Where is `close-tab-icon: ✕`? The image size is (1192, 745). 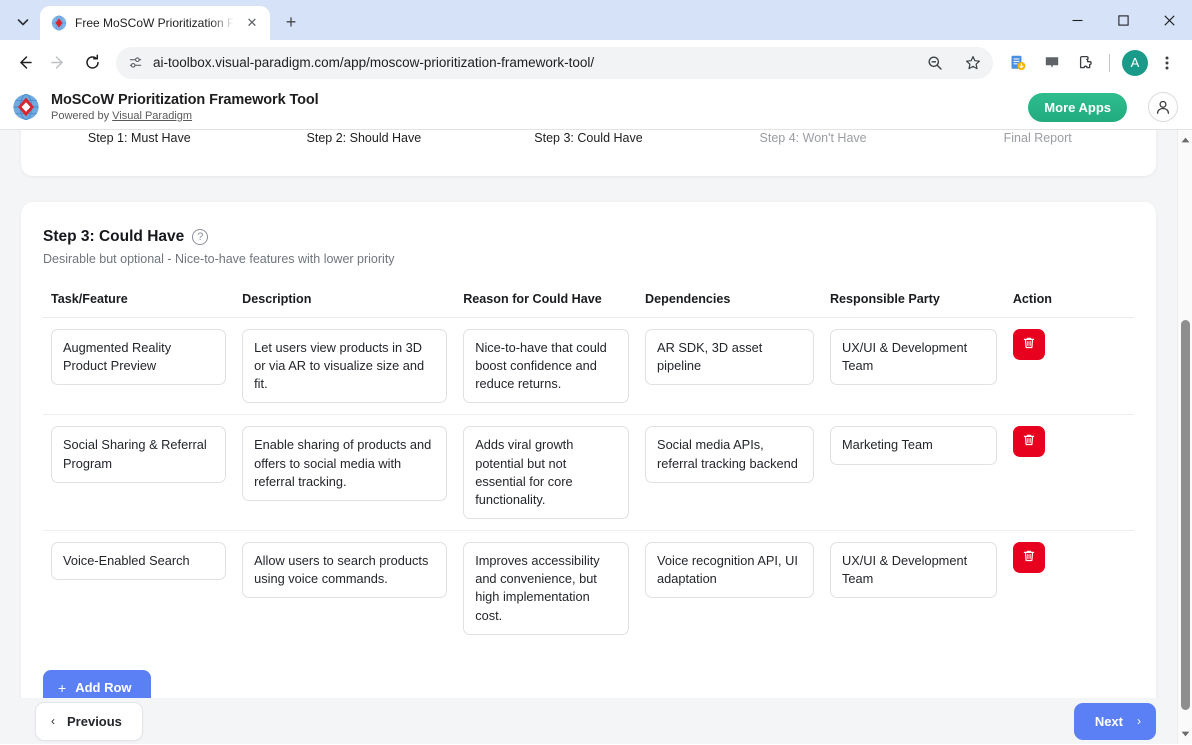 close-tab-icon: ✕ is located at coordinates (252, 22).